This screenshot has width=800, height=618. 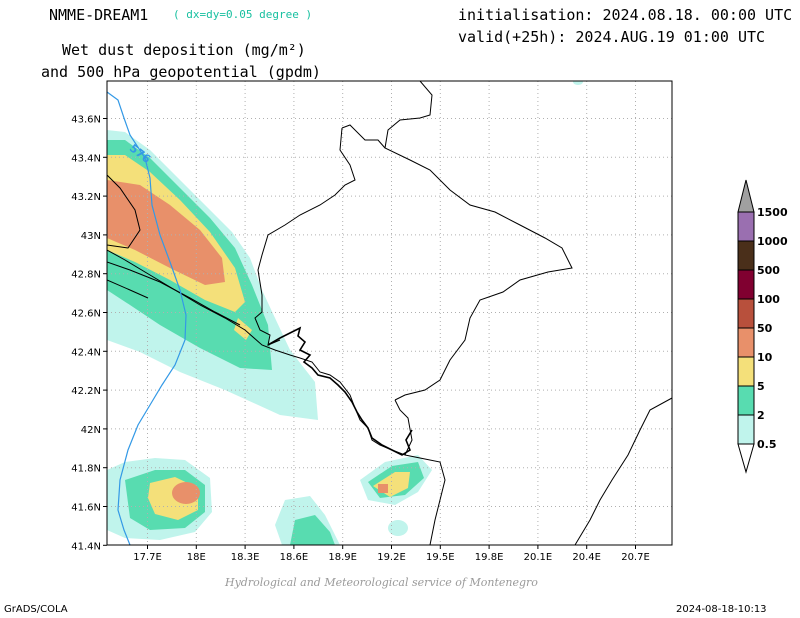 What do you see at coordinates (99, 15) in the screenshot?
I see `model-title: NMME-DREAM1` at bounding box center [99, 15].